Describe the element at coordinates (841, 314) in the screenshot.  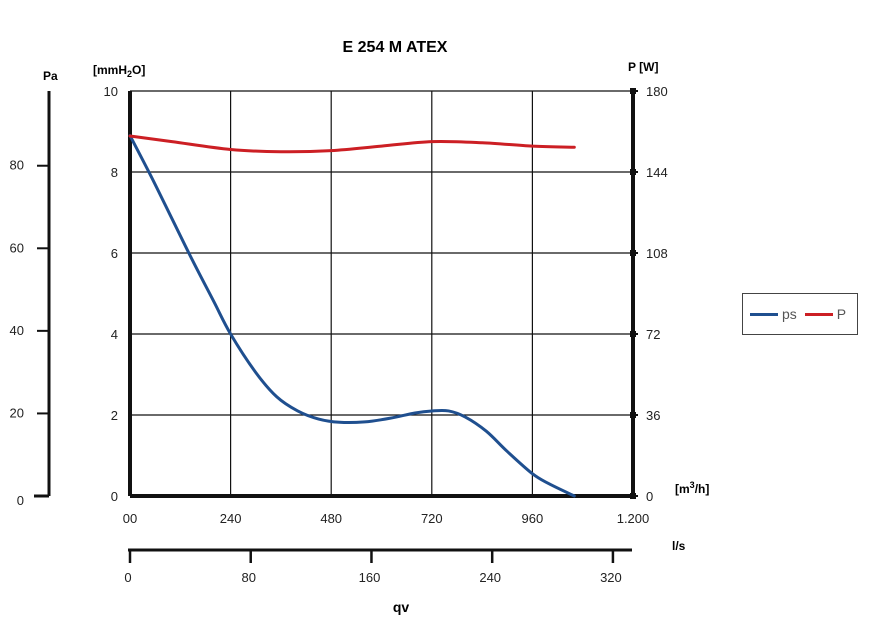
I see `legend-label-p: P` at that location.